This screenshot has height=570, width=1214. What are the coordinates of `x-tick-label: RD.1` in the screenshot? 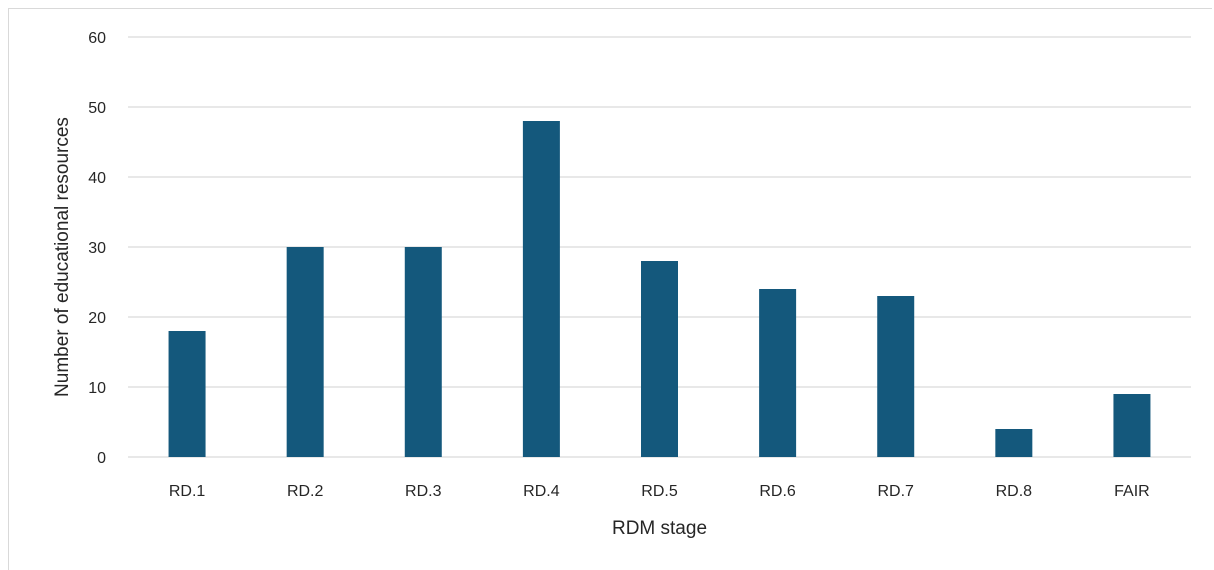 It's located at (187, 491).